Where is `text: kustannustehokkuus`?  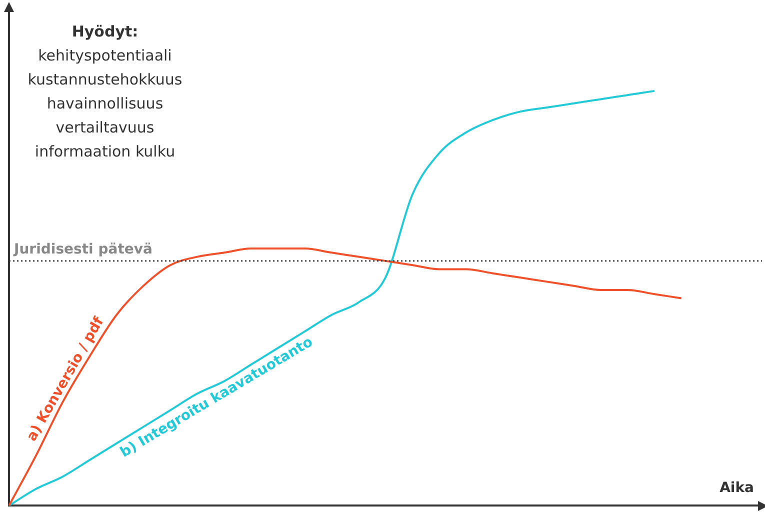 text: kustannustehokkuus is located at coordinates (105, 79).